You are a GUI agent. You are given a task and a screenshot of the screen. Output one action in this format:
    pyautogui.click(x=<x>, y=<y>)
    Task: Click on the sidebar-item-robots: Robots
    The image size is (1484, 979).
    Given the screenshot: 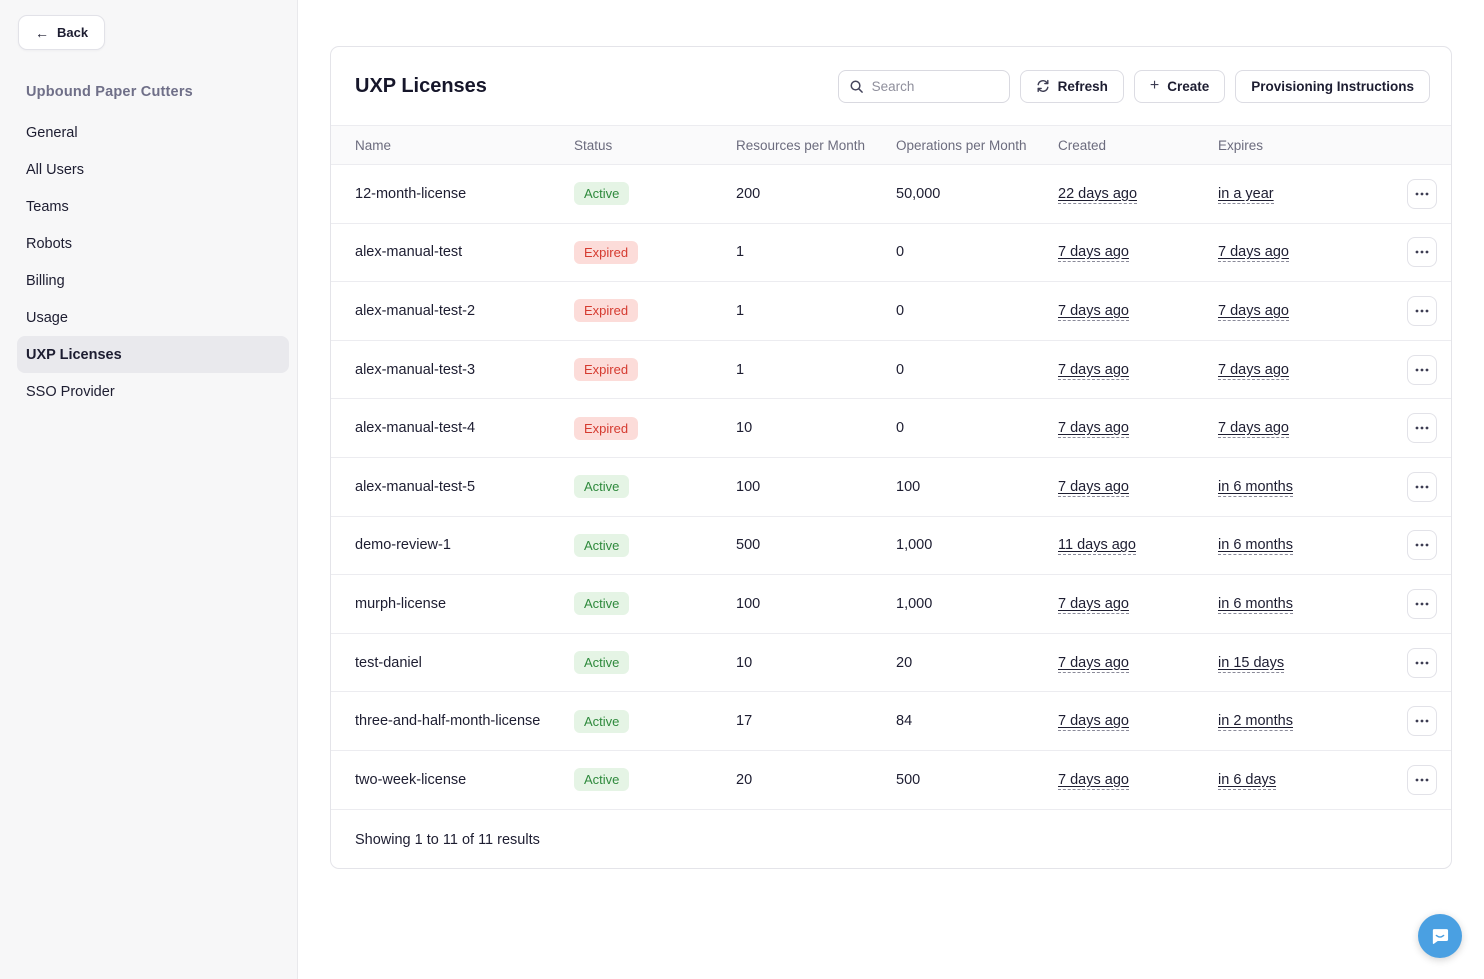 What is the action you would take?
    pyautogui.click(x=153, y=243)
    